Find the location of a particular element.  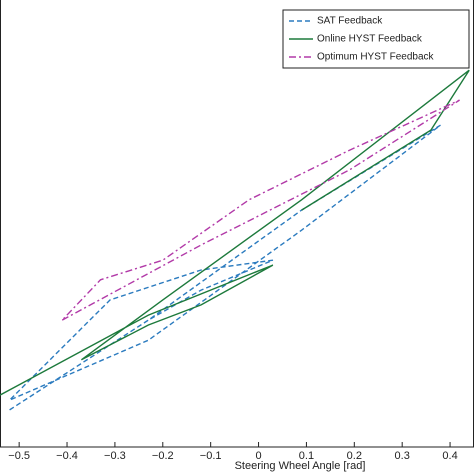

x-tick-label: −0.1 is located at coordinates (211, 456).